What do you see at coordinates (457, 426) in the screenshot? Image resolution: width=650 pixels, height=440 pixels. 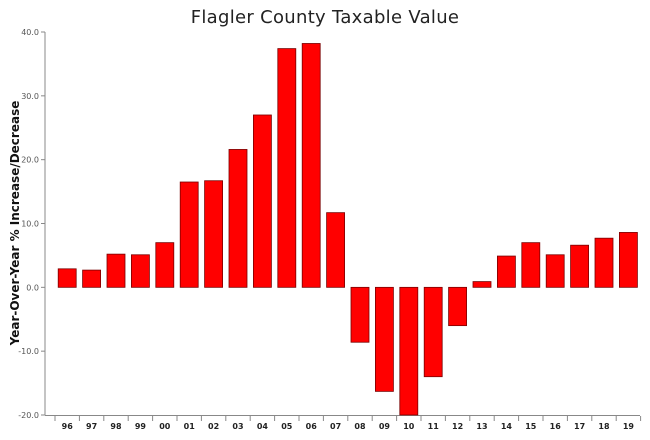 I see `x-tick-label: 12` at bounding box center [457, 426].